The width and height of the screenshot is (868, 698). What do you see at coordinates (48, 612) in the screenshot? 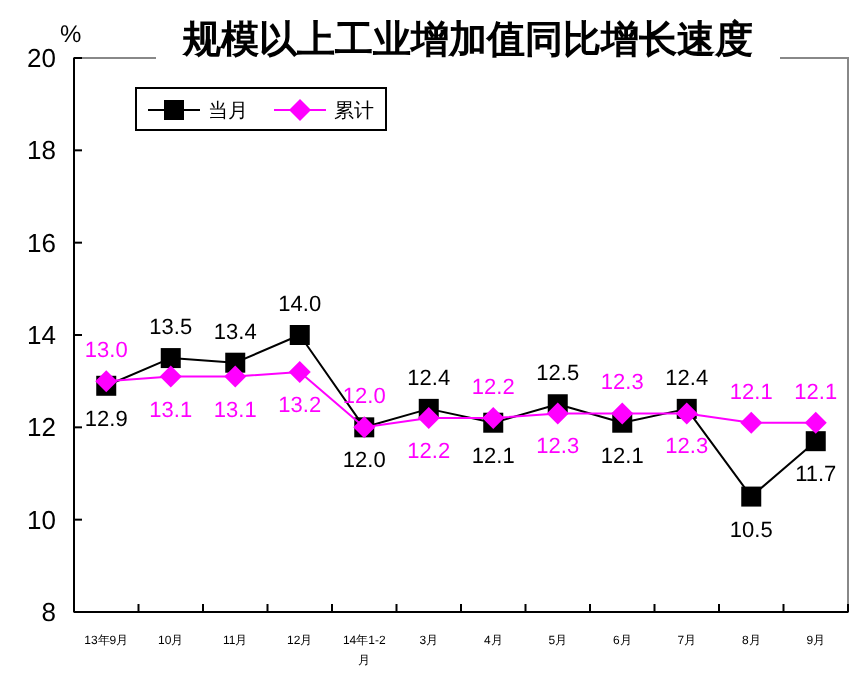
I see `y-tick-label: 8` at bounding box center [48, 612].